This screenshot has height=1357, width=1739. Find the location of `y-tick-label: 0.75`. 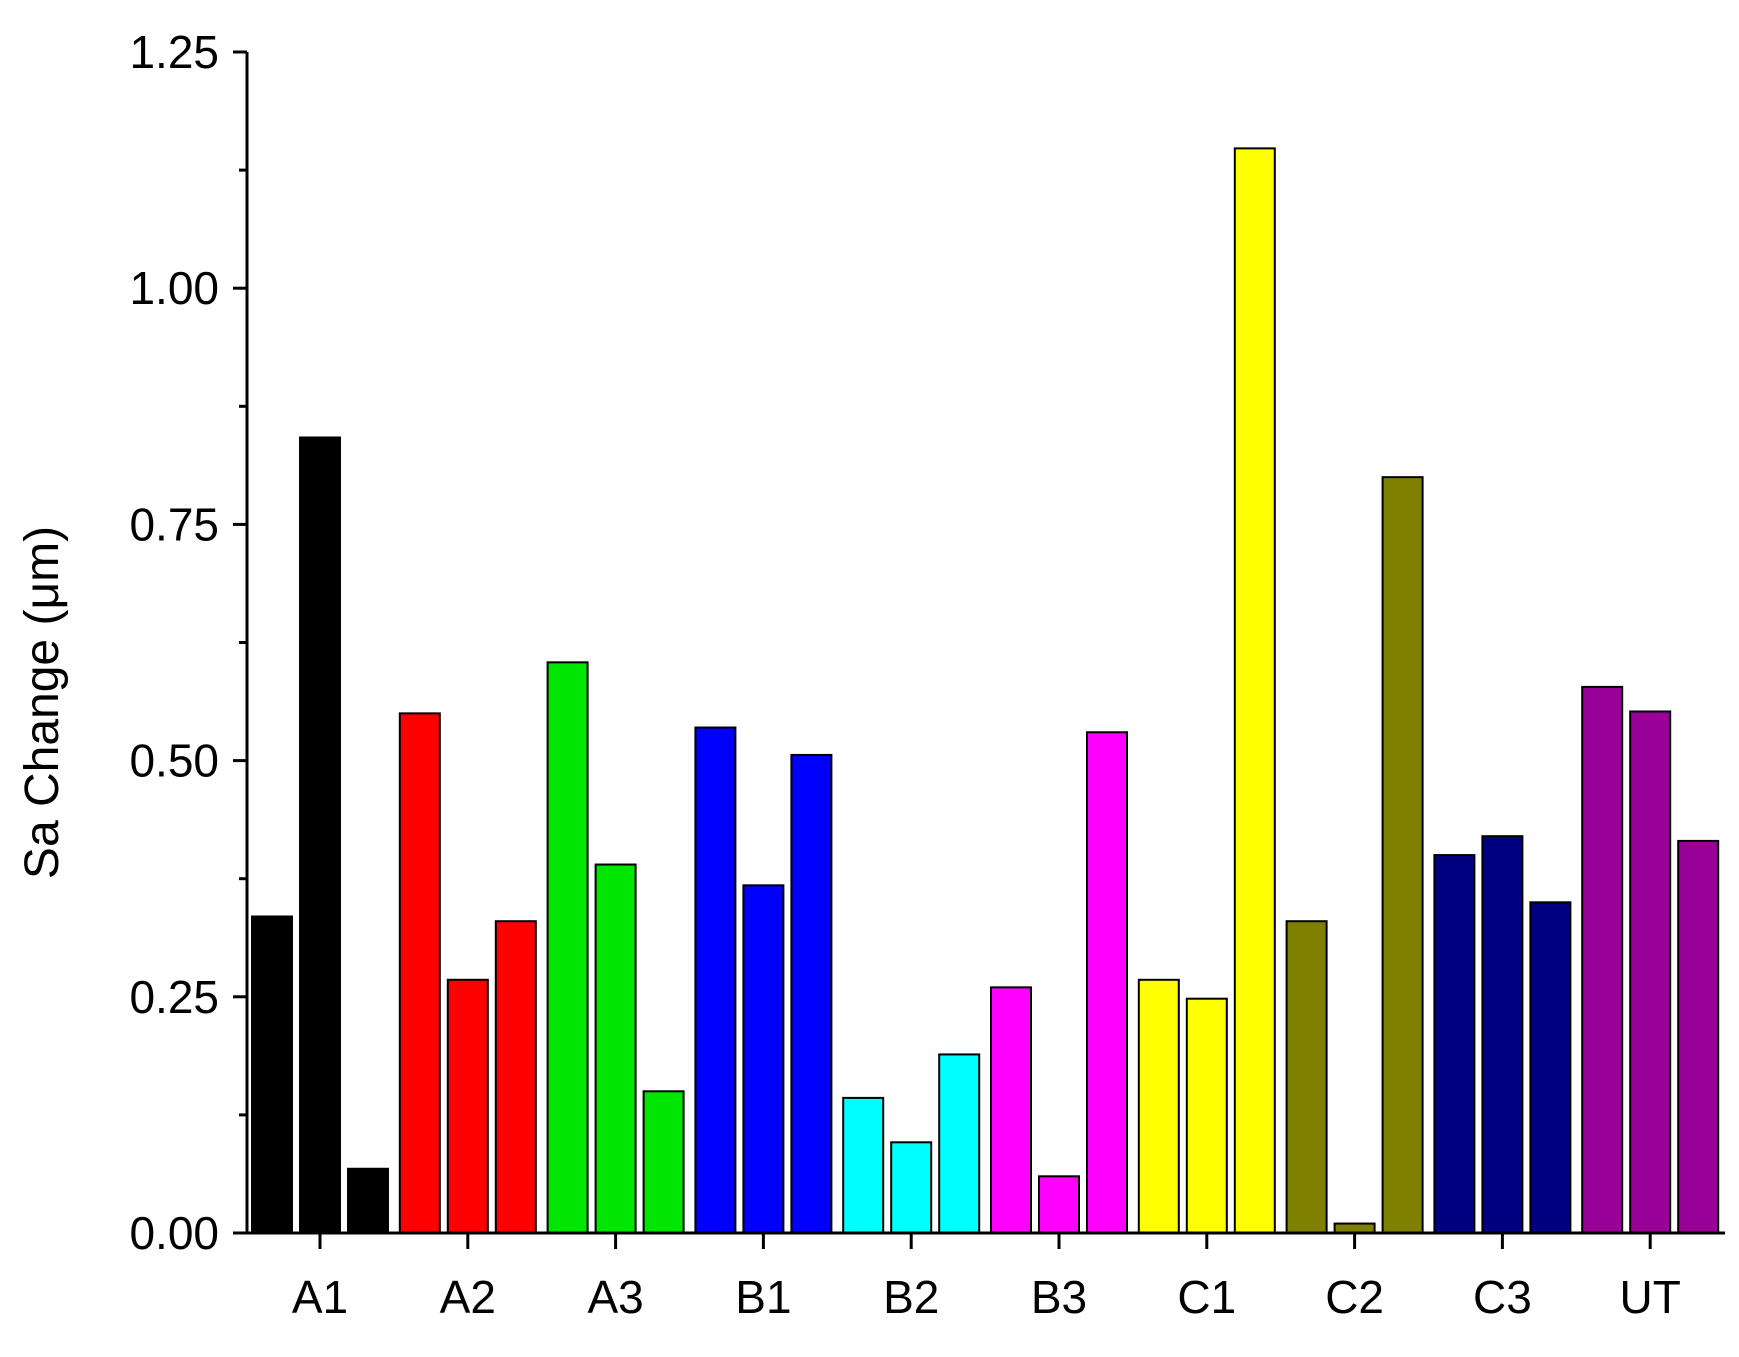

y-tick-label: 0.75 is located at coordinates (174, 524).